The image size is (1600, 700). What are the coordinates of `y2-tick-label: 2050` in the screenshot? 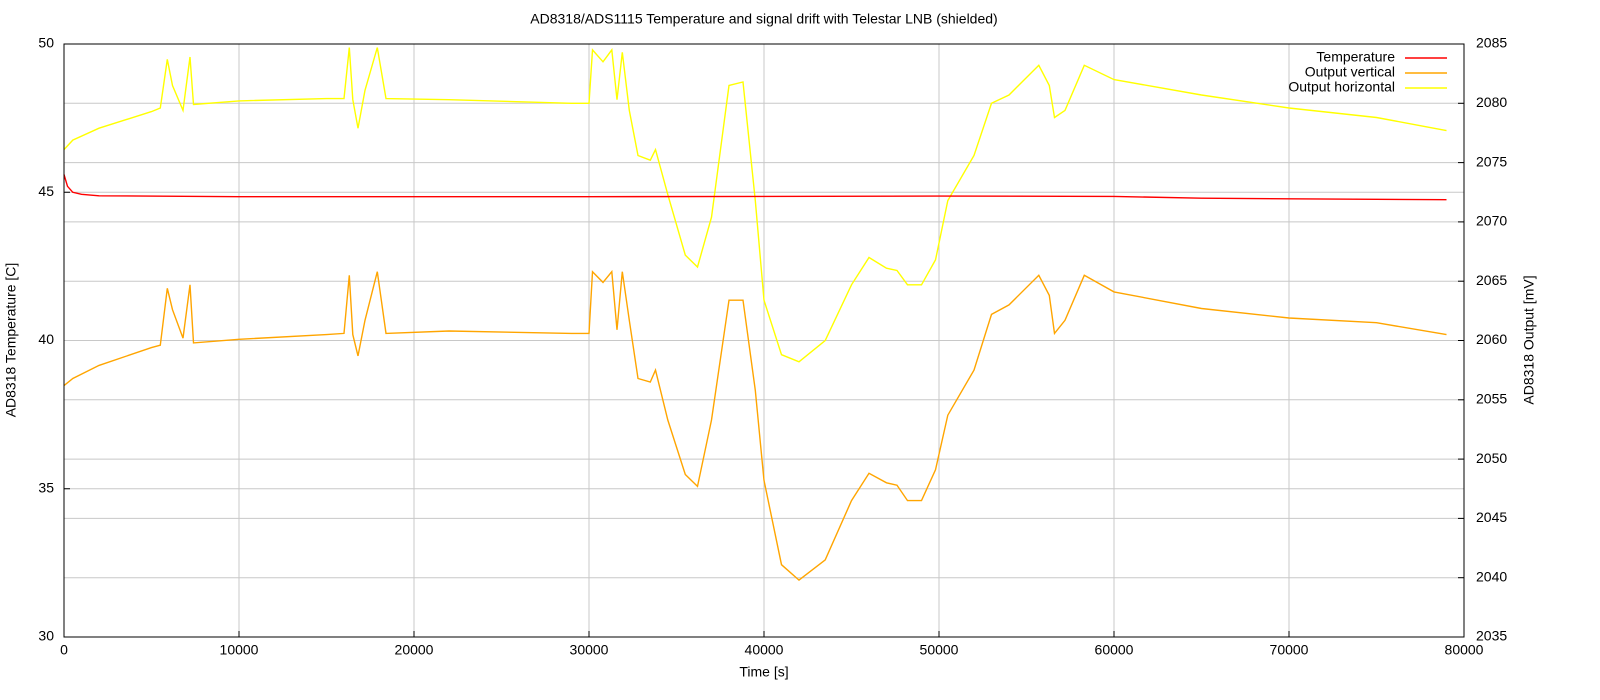 It's located at (1491, 458).